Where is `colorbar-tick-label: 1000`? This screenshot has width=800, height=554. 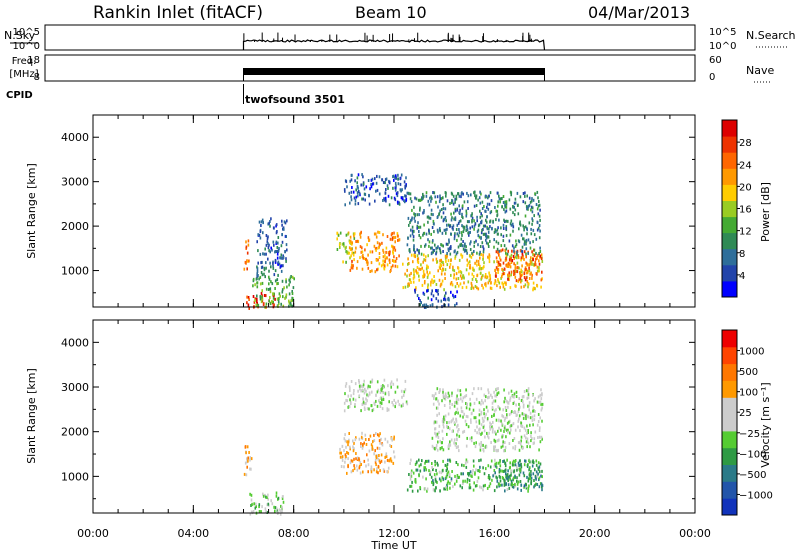
colorbar-tick-label: 1000 is located at coordinates (751, 352).